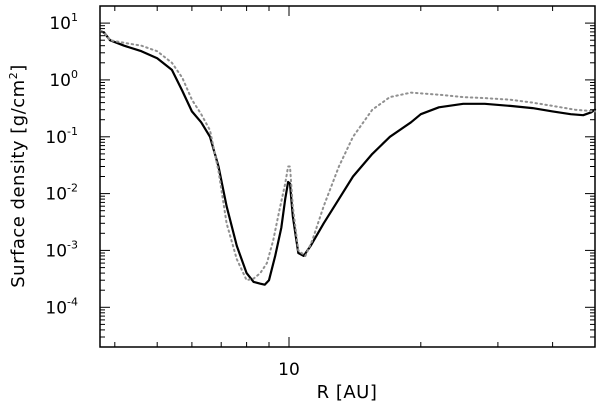 The width and height of the screenshot is (600, 414). What do you see at coordinates (72, 244) in the screenshot?
I see `y-tick-label-exponent: -3` at bounding box center [72, 244].